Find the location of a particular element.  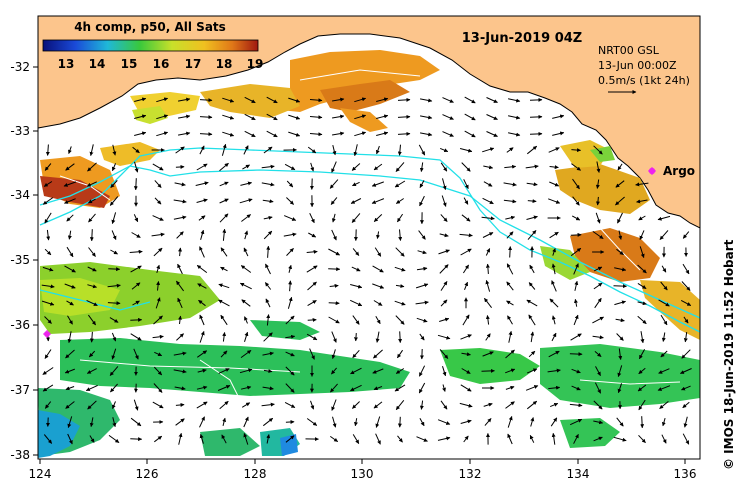

argo-marker is located at coordinates (652, 171).